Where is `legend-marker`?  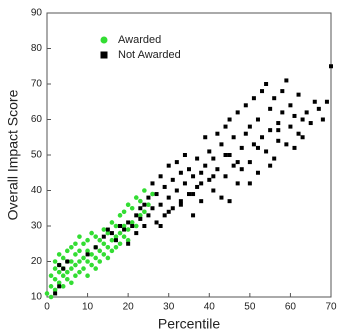
legend-marker is located at coordinates (104, 40).